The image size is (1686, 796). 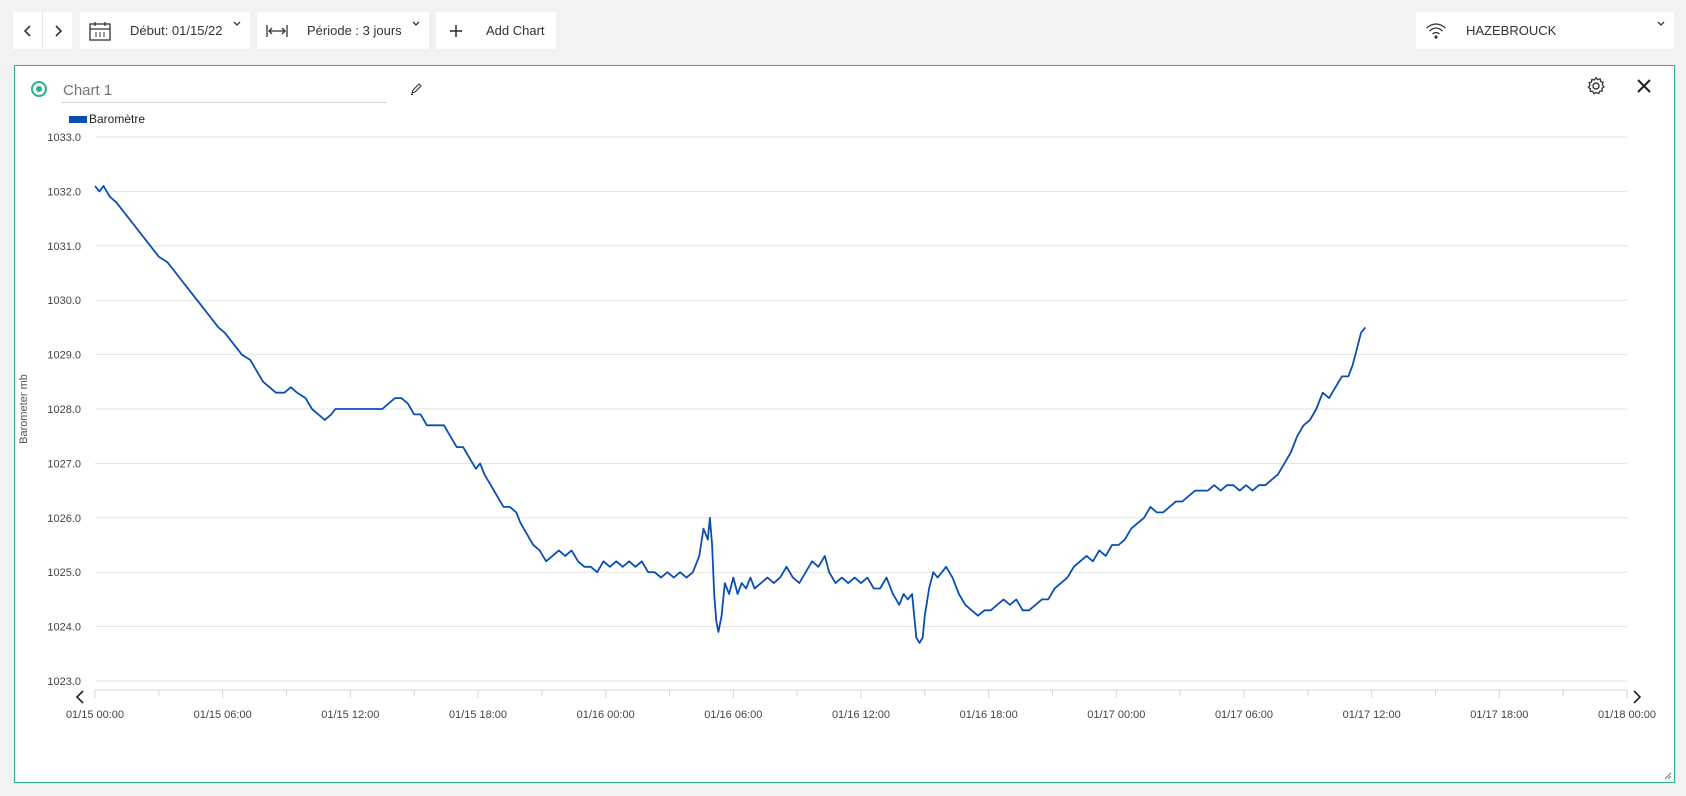 I want to click on station-name: HAZEBROUCK, so click(x=1511, y=30).